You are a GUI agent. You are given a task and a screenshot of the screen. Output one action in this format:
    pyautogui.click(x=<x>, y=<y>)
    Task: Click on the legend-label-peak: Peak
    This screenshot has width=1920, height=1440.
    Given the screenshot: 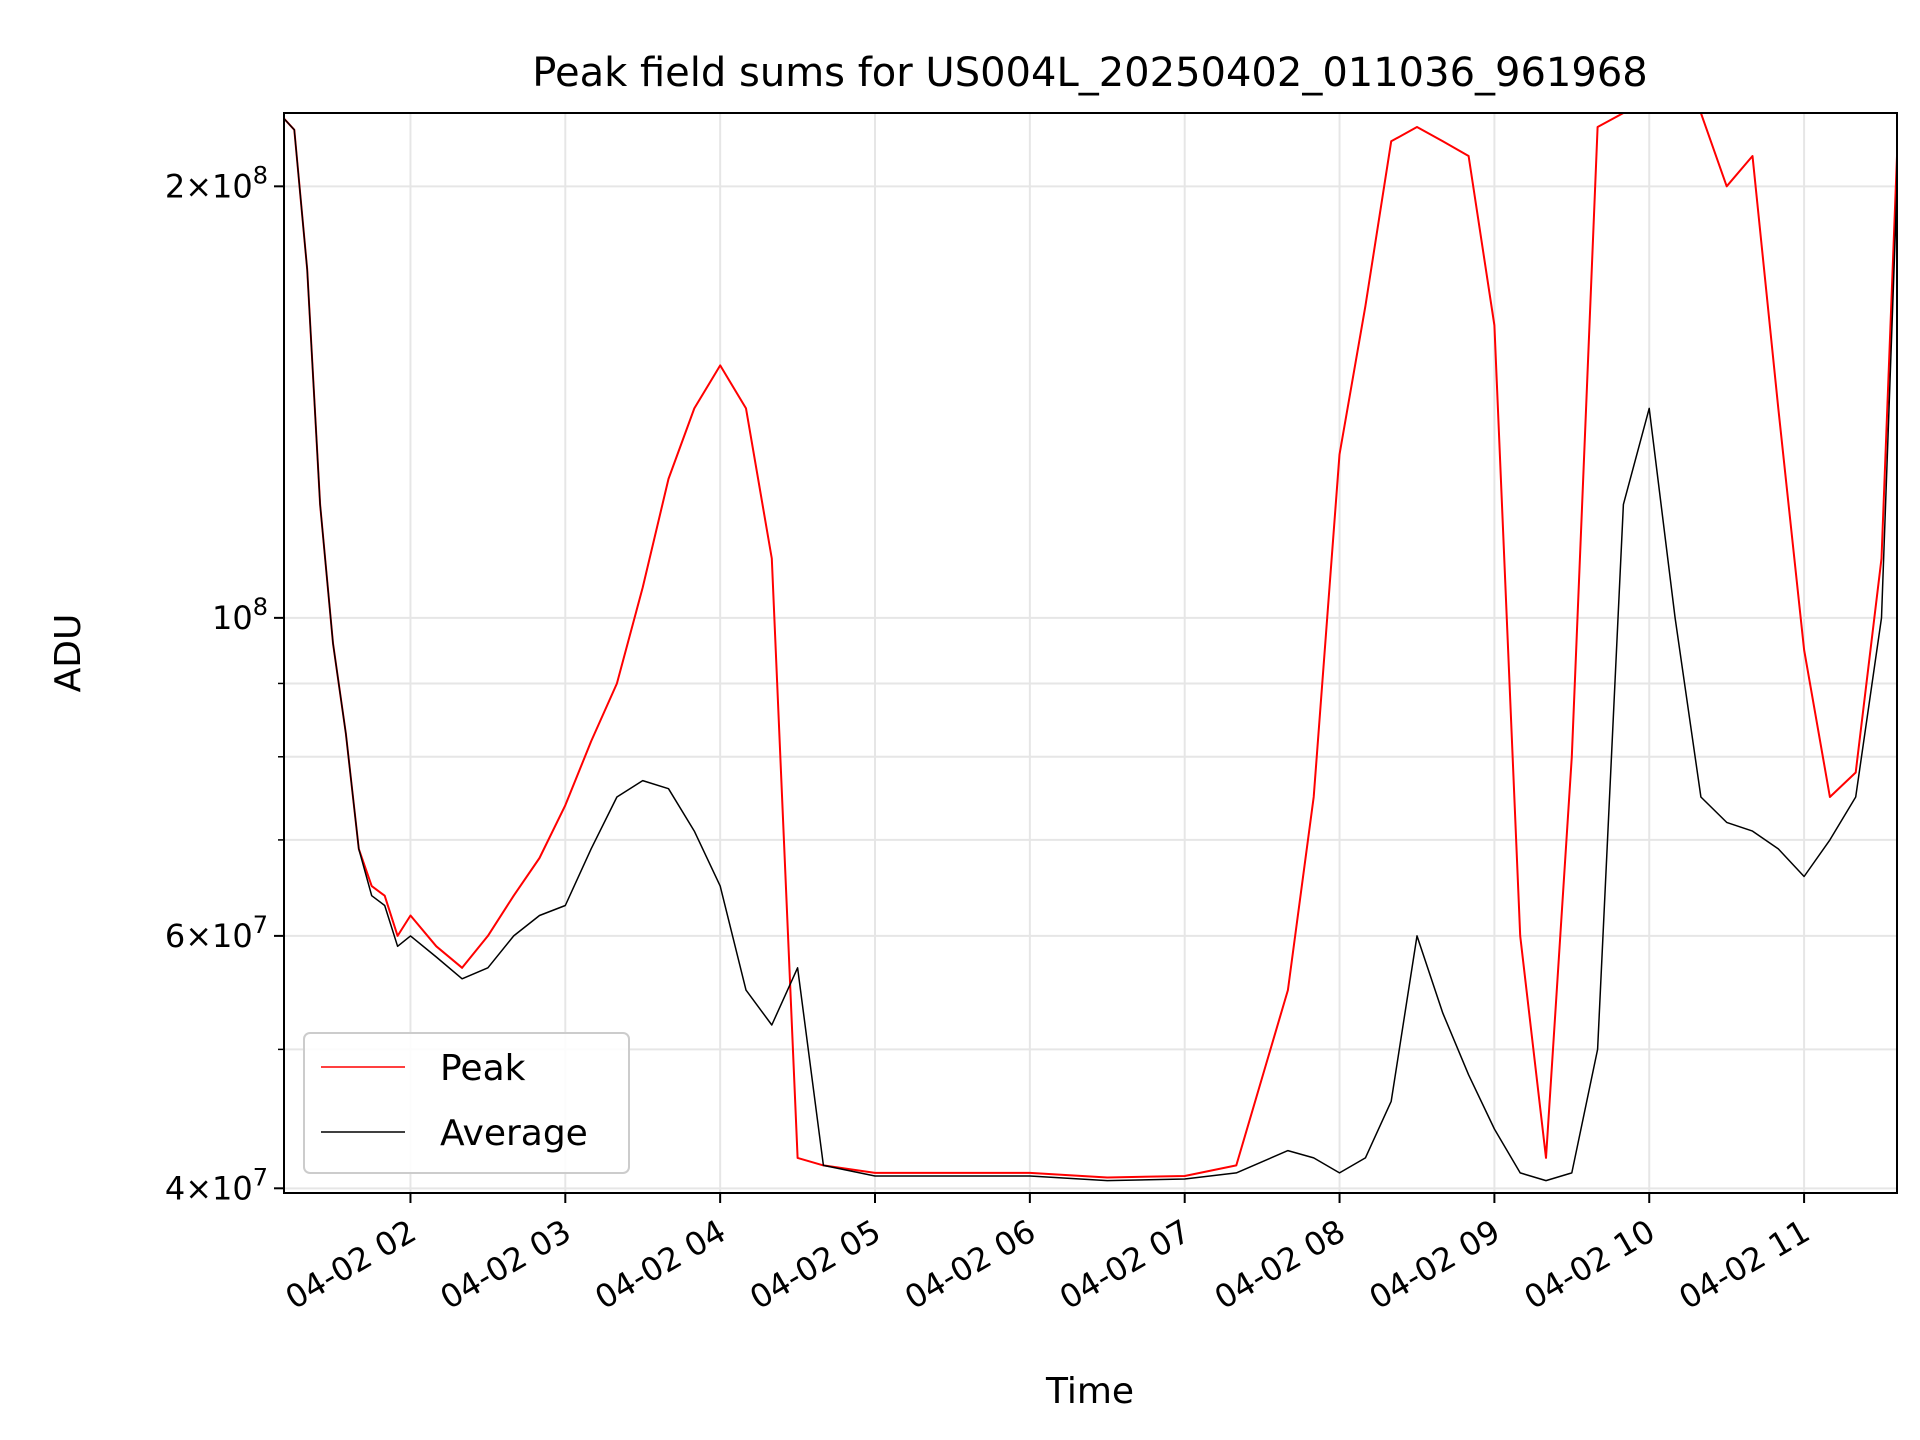 What is the action you would take?
    pyautogui.click(x=483, y=1068)
    